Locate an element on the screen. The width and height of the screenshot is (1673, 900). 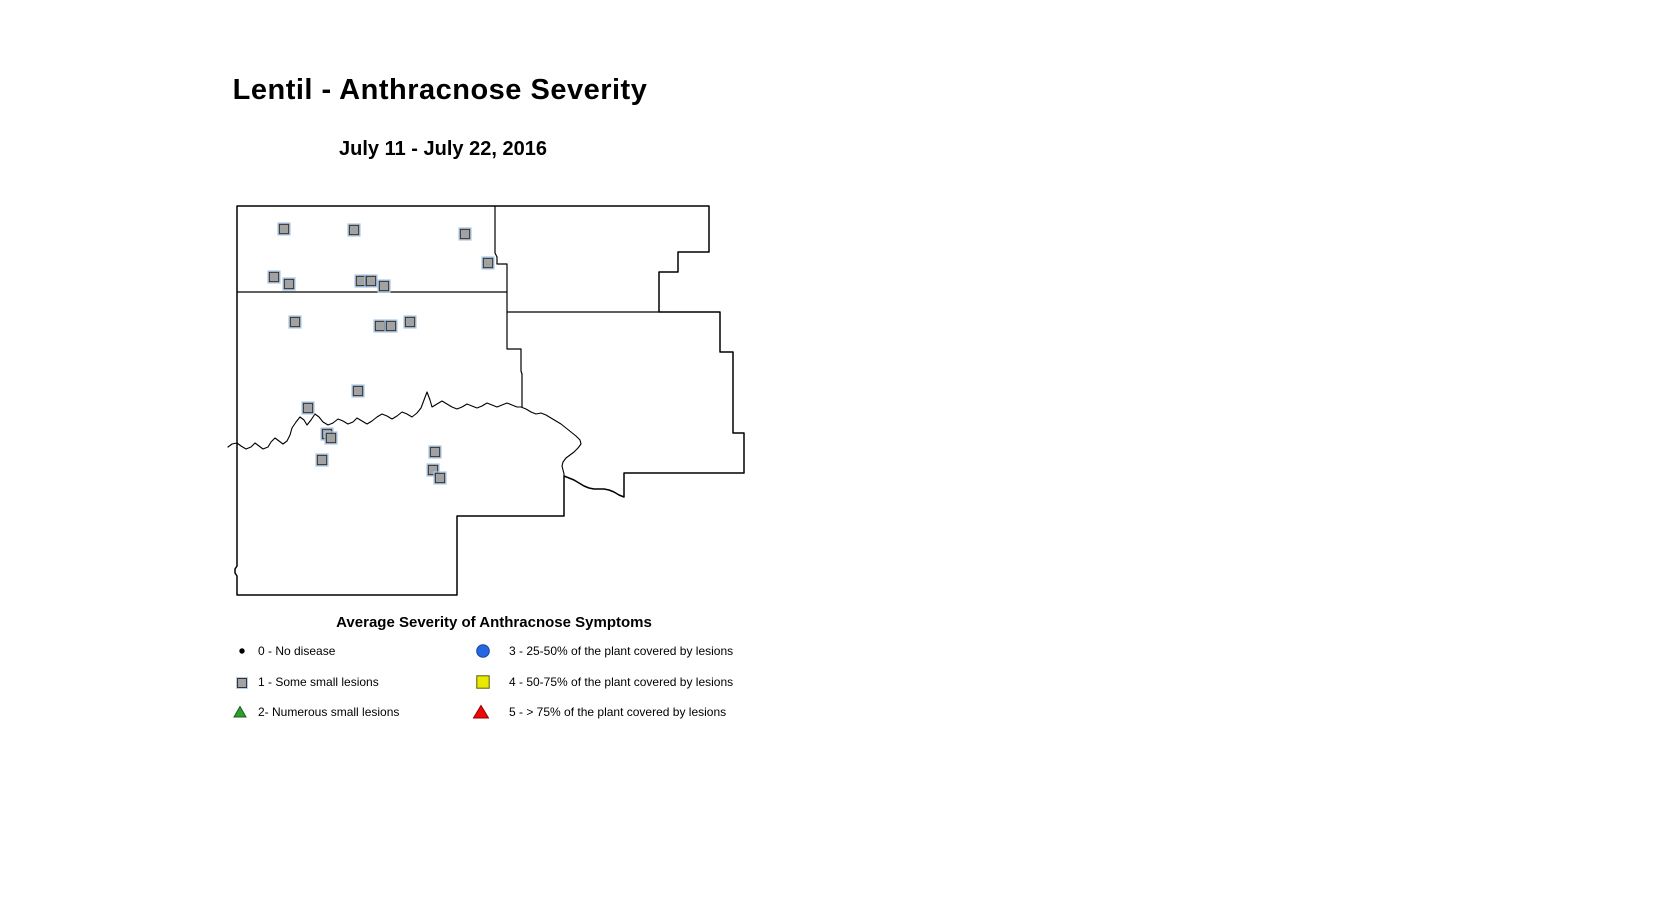
numerous-lesions-triangle-icon is located at coordinates (240, 711).